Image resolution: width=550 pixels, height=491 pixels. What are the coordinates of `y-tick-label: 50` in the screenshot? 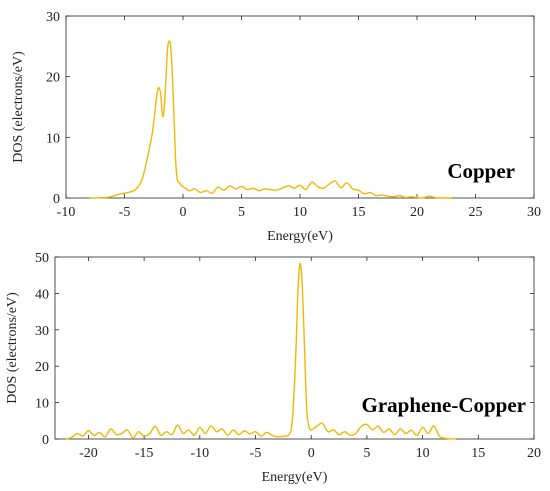 It's located at (42, 258).